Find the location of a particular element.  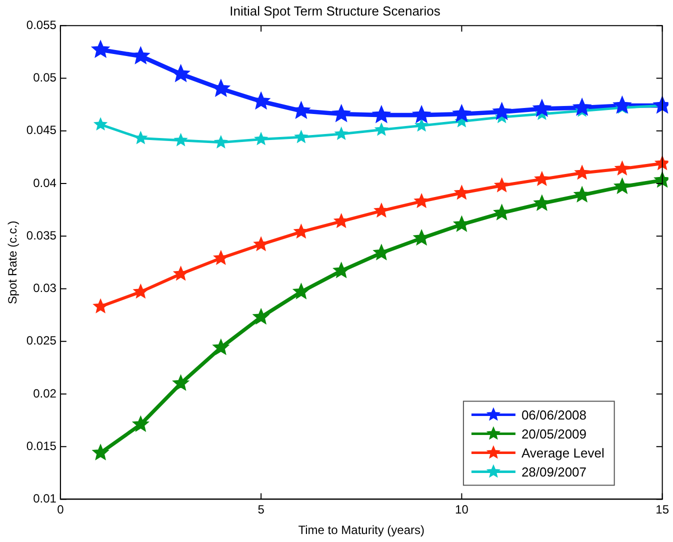

y-tick-label: 0.04 is located at coordinates (45, 183).